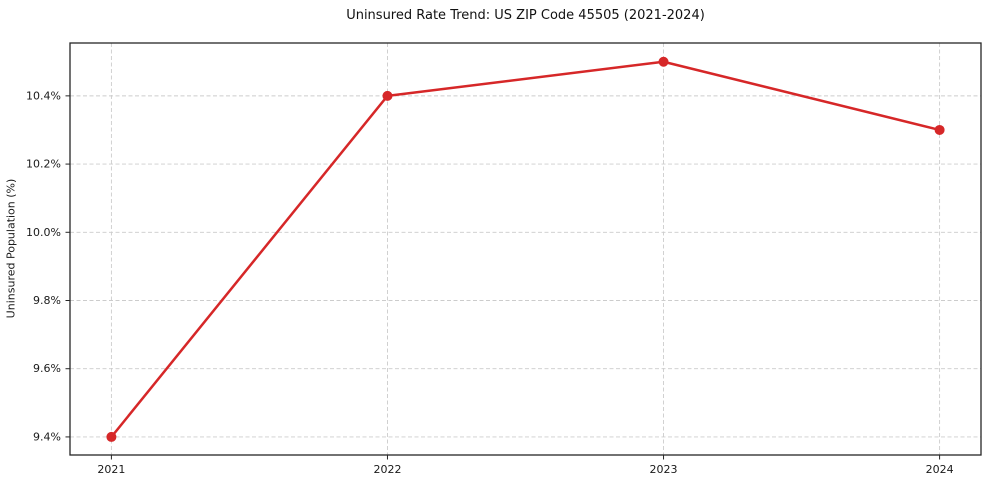 Image resolution: width=989 pixels, height=490 pixels. I want to click on x-tick-label: 2024, so click(940, 469).